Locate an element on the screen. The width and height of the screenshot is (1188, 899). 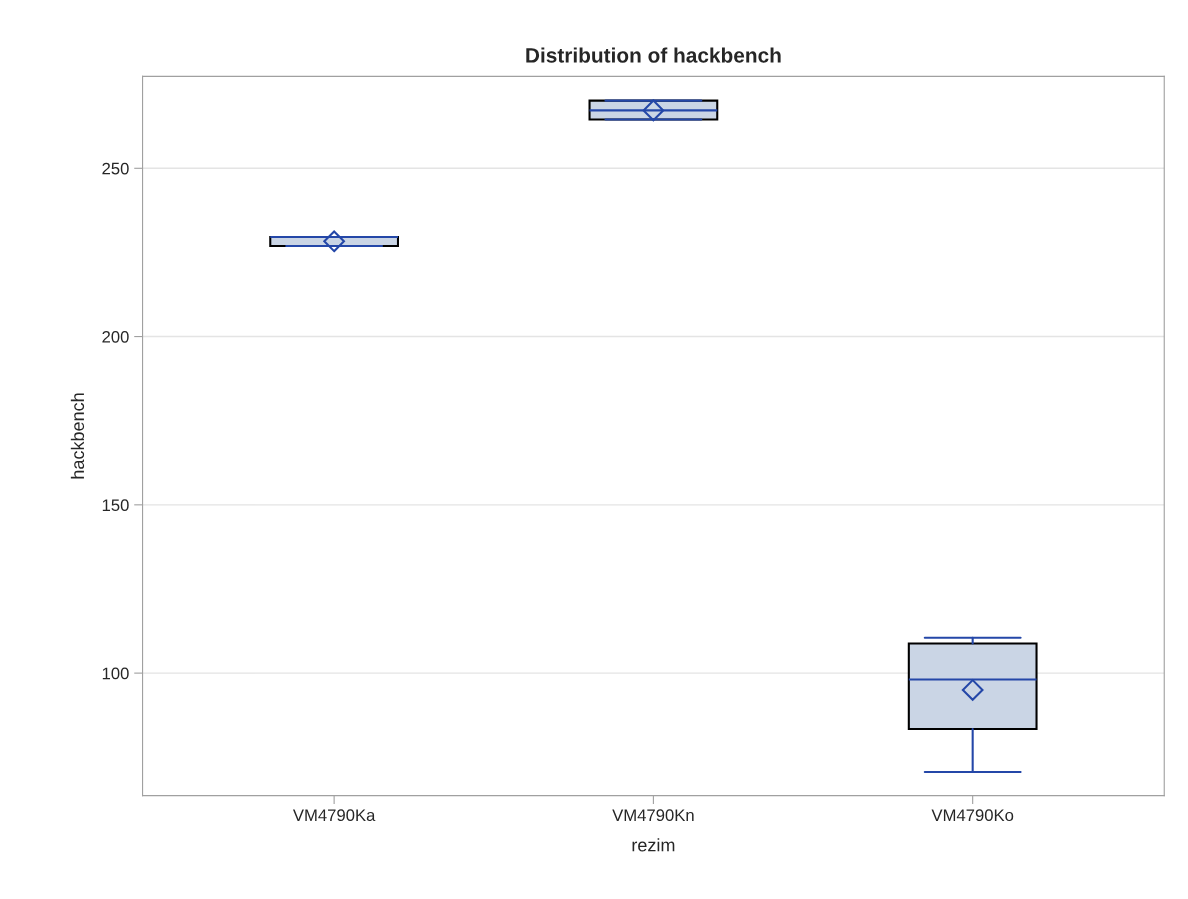
y-tick-label: 100 is located at coordinates (115, 673).